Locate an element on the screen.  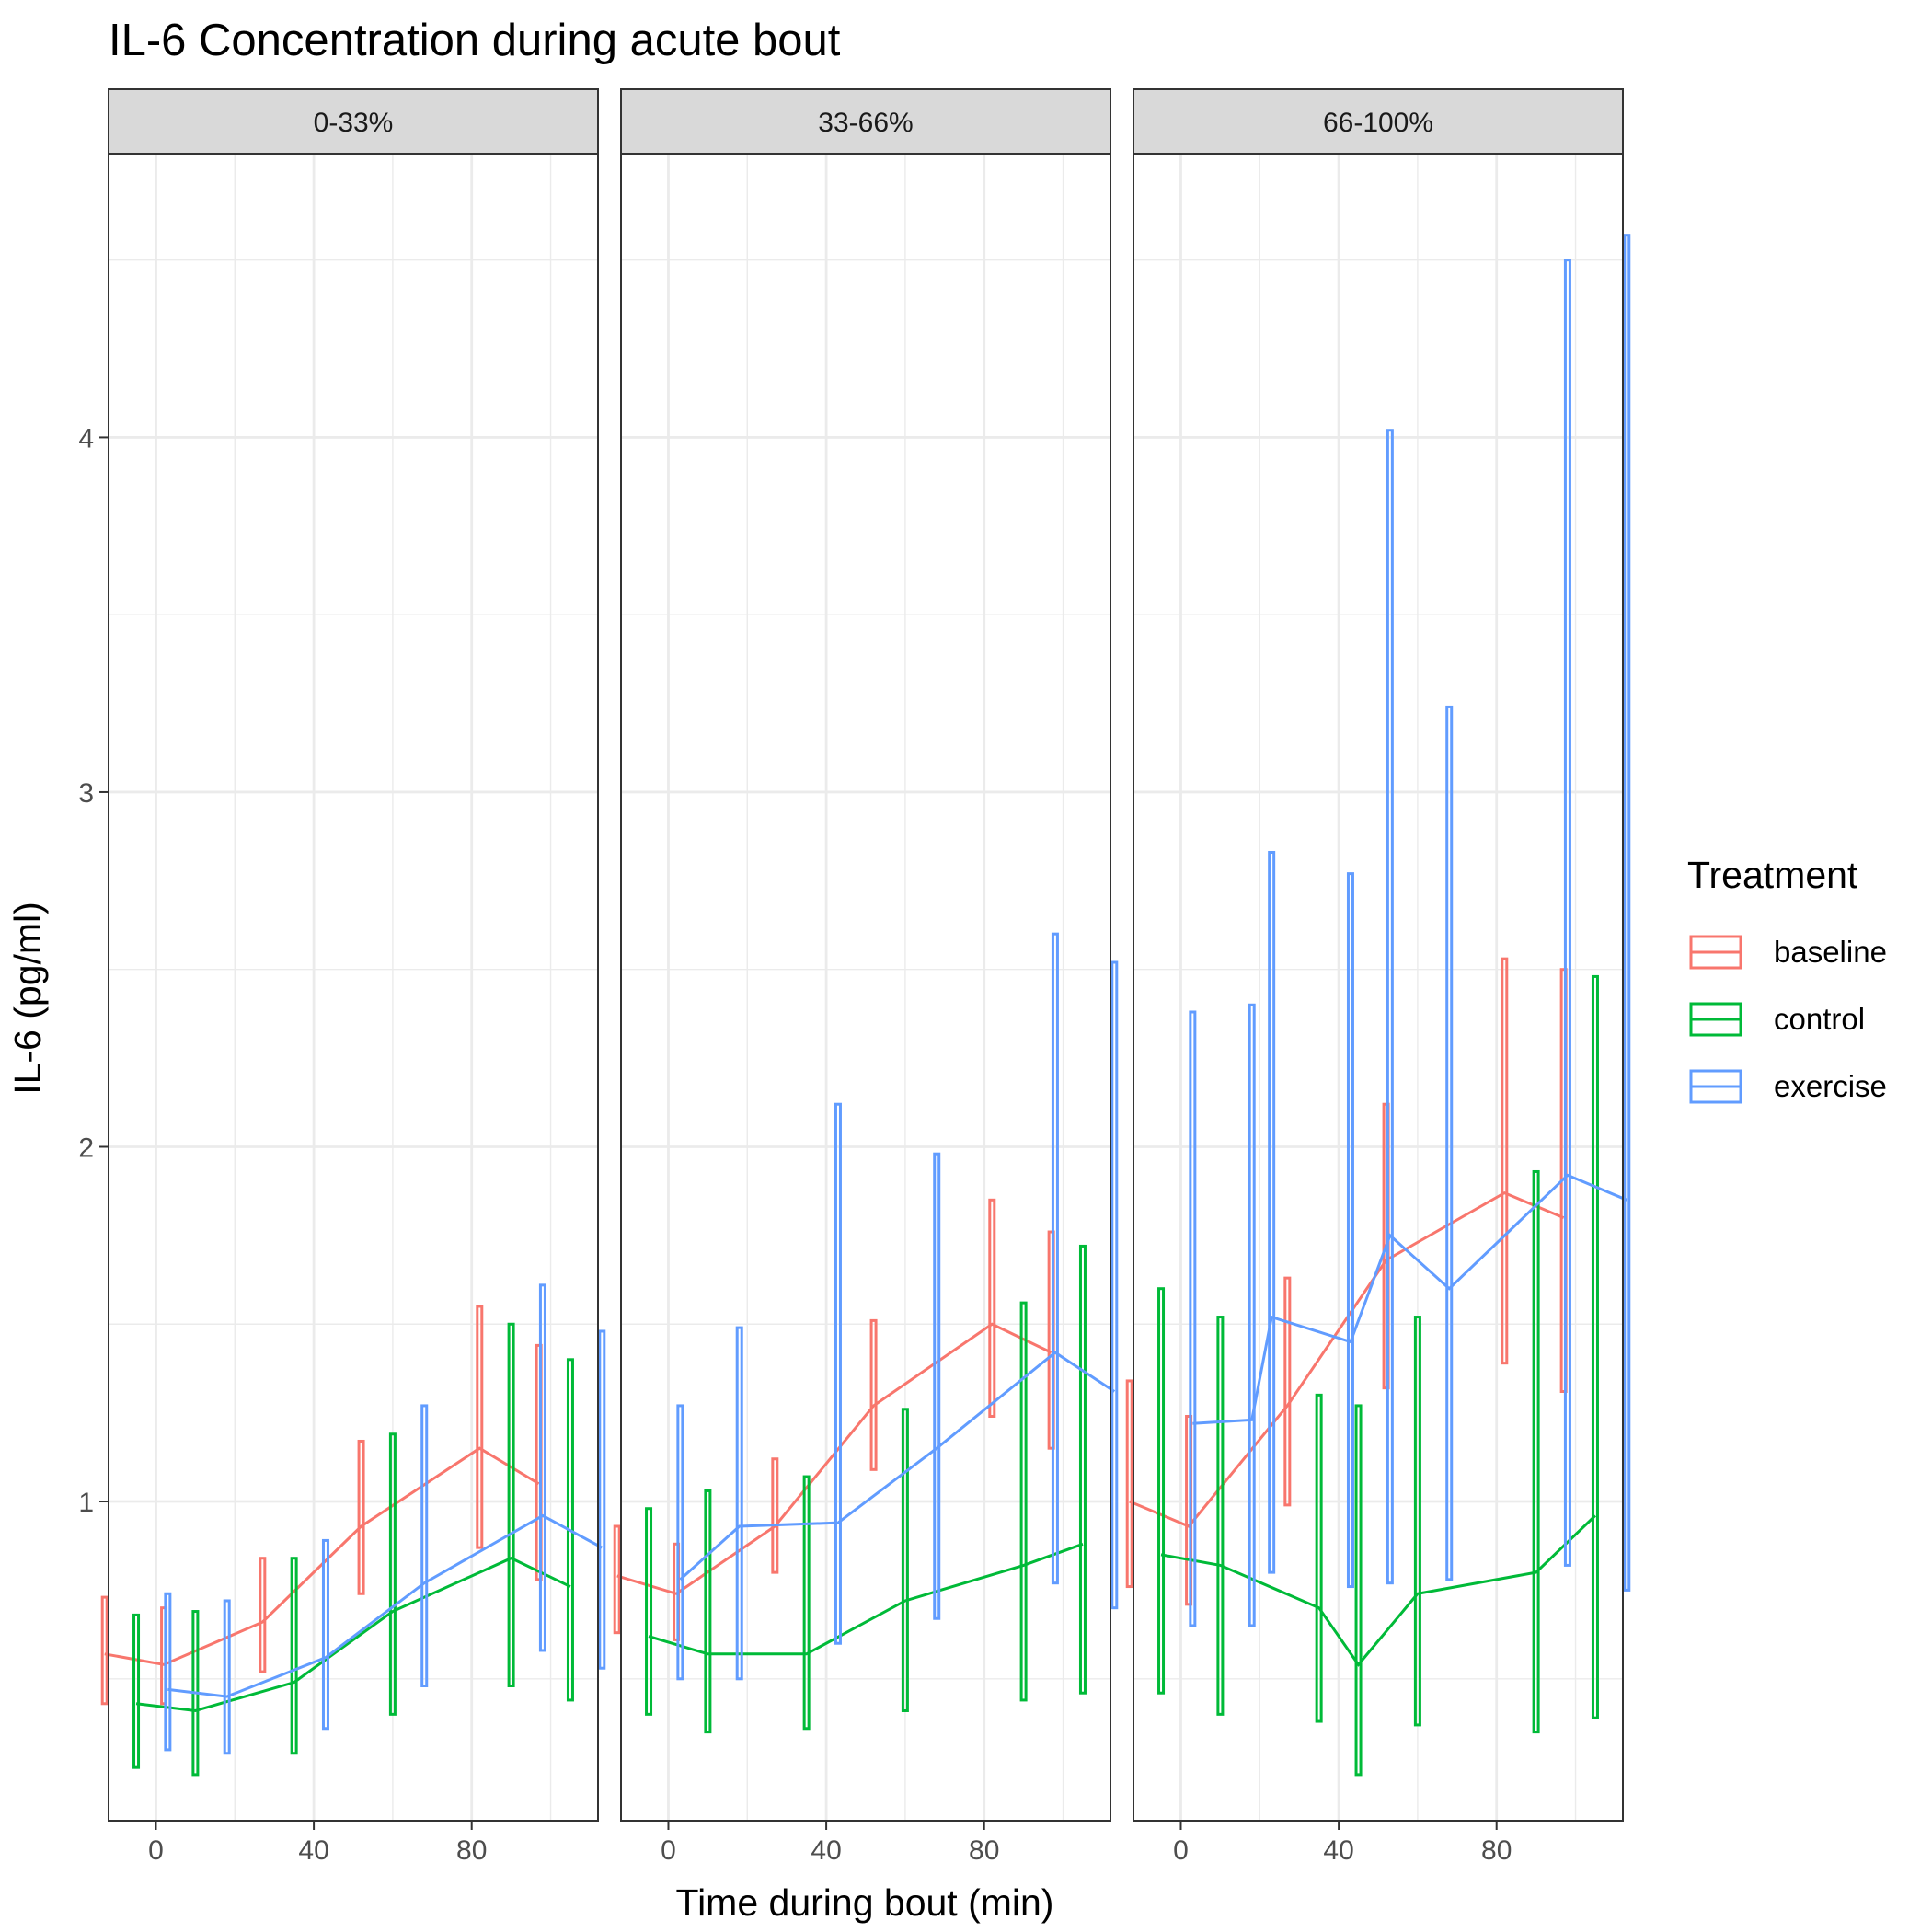
panel-strip-label: 66-100% is located at coordinates (1378, 123).